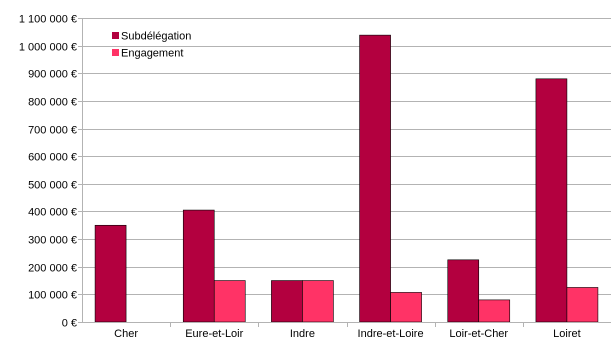 The height and width of the screenshot is (338, 611). What do you see at coordinates (52, 186) in the screenshot?
I see `y-tick-label: 500 000 €` at bounding box center [52, 186].